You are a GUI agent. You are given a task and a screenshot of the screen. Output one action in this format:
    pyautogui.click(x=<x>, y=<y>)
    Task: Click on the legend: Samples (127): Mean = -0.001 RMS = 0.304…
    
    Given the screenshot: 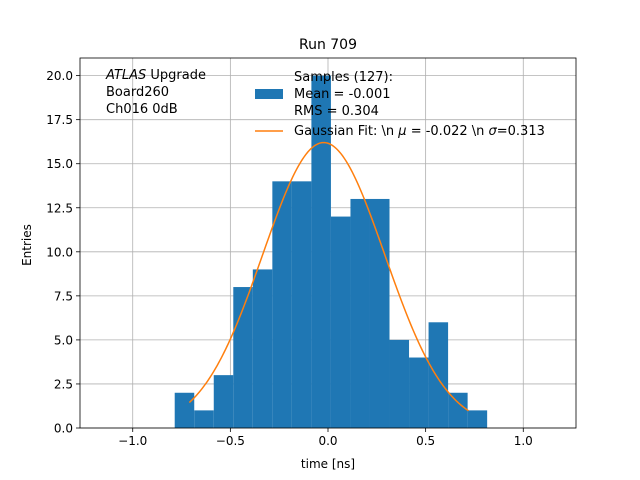 What is the action you would take?
    pyautogui.click(x=400, y=104)
    